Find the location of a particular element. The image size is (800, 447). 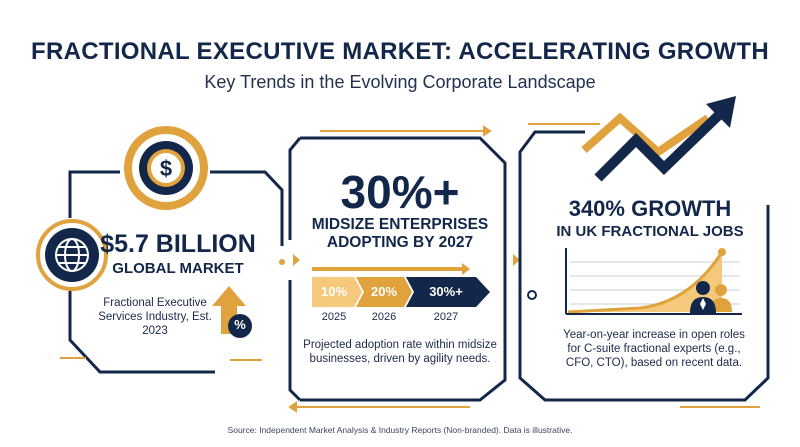

market-label: GLOBAL MARKET is located at coordinates (178, 268).